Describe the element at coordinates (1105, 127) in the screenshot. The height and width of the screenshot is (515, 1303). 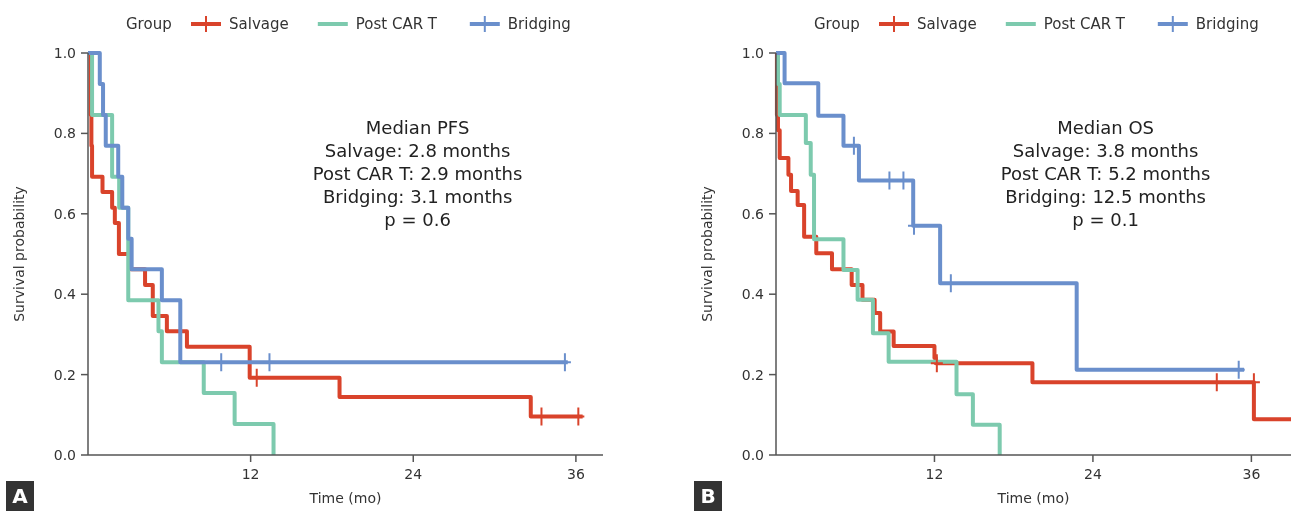
I see `annotation: Median OS` at that location.